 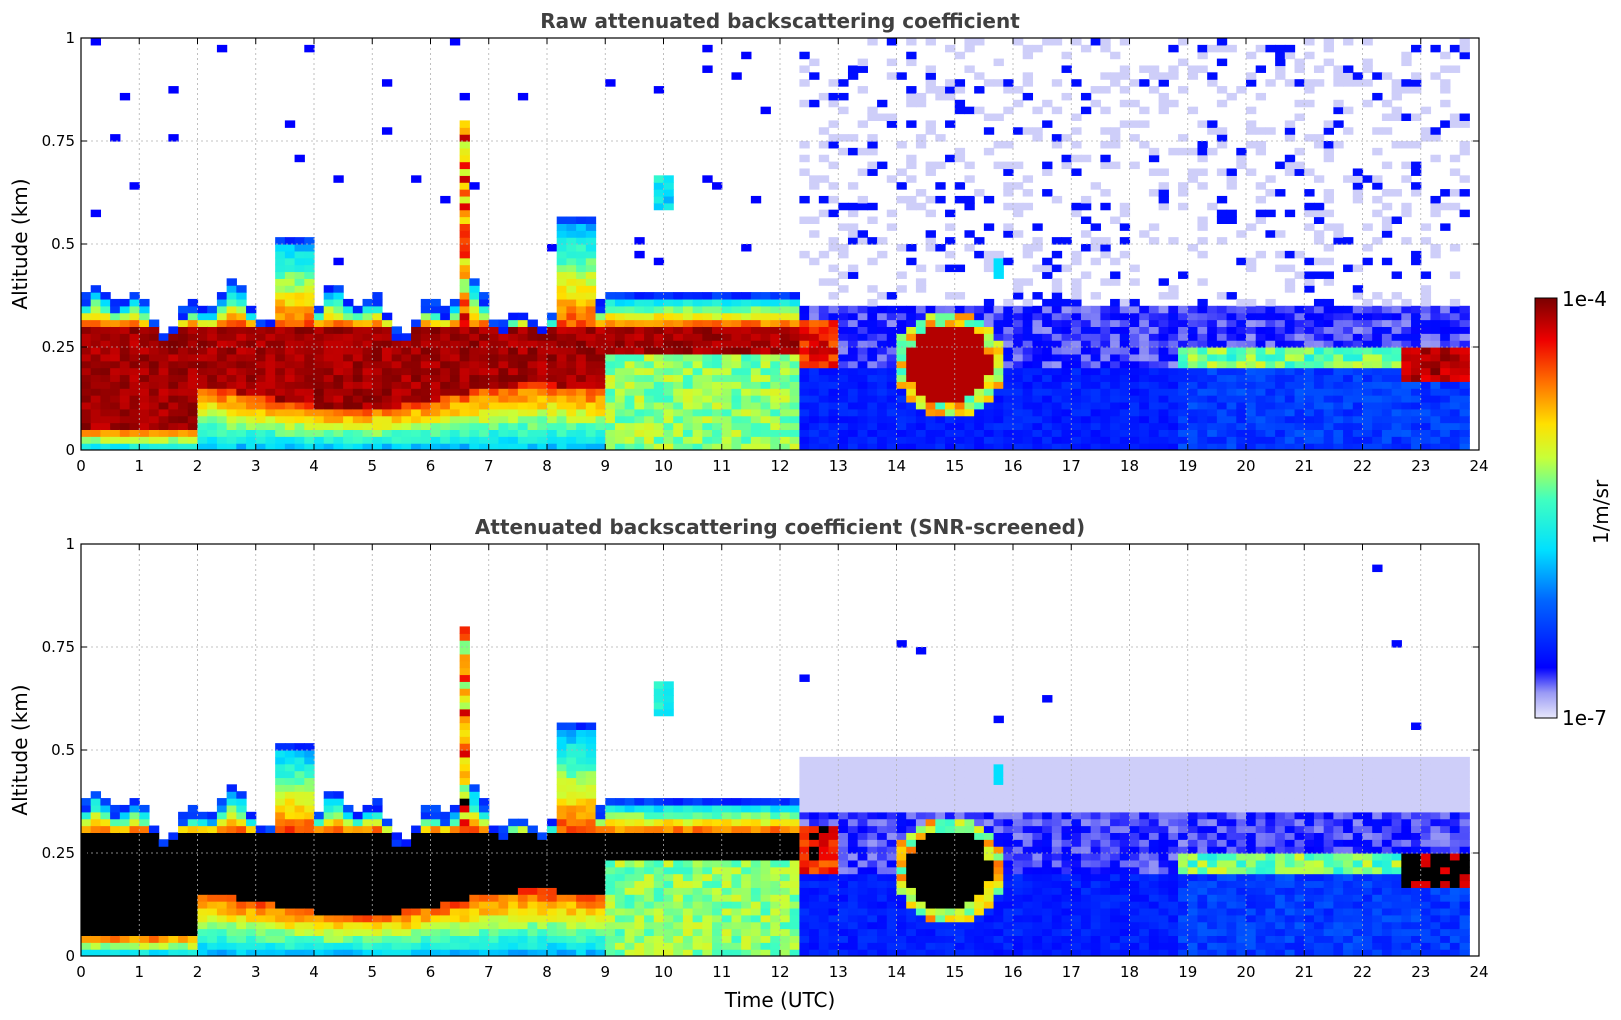 What do you see at coordinates (954, 466) in the screenshot?
I see `x-tick-label: 15` at bounding box center [954, 466].